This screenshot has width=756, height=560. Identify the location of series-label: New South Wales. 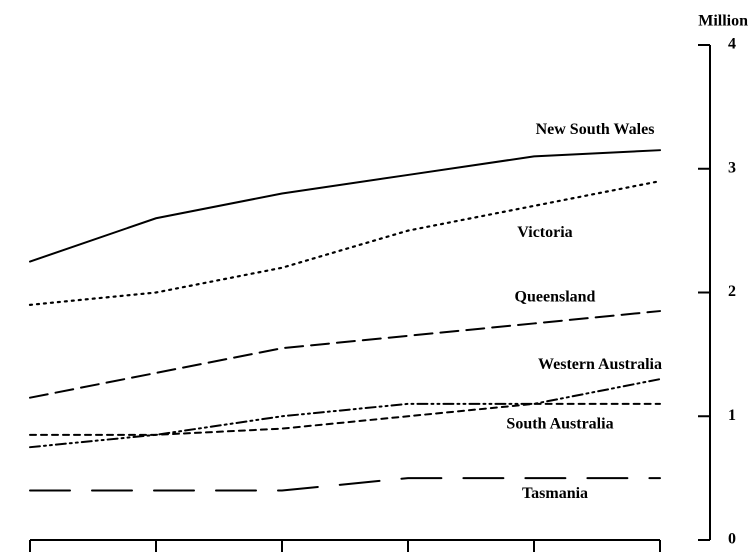
(595, 129).